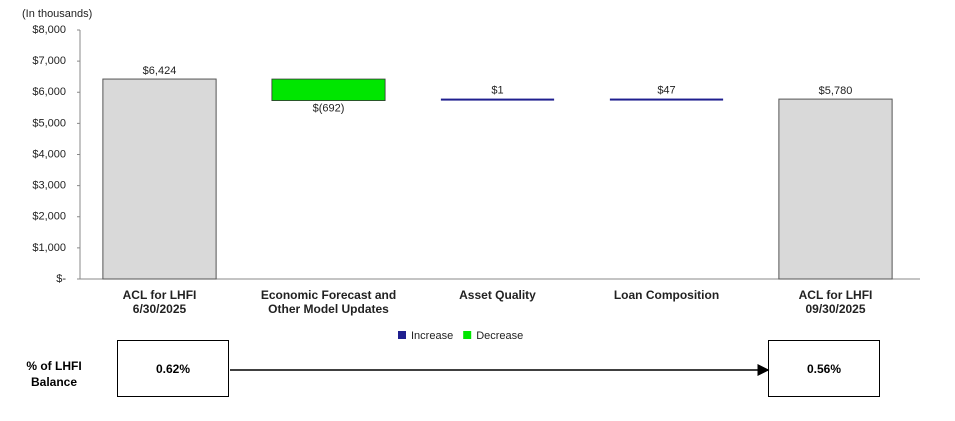 The image size is (955, 421). I want to click on x-tick-label: ACL for LHFI 09/30/2025, so click(835, 302).